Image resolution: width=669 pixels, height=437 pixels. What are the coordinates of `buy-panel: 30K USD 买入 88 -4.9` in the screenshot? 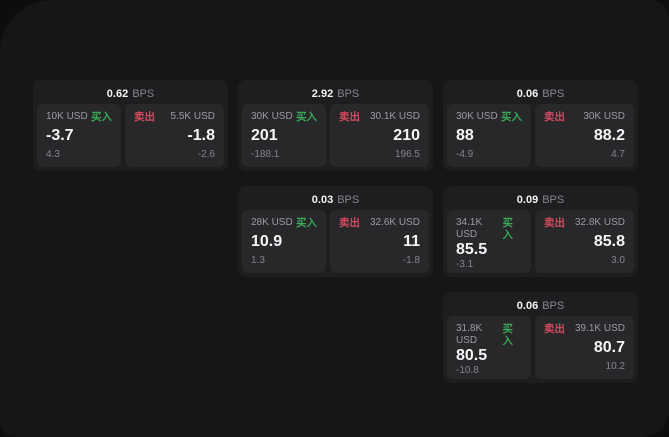 It's located at (489, 135).